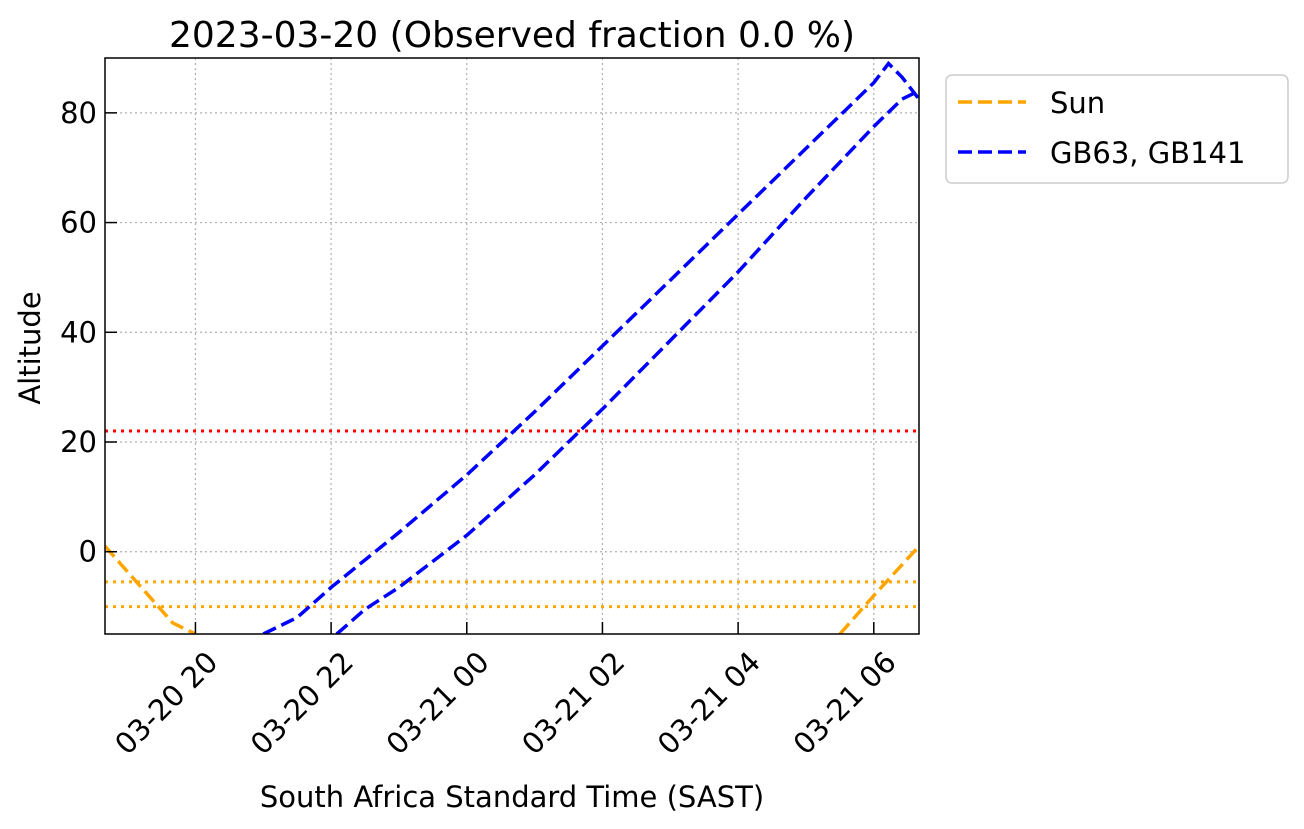  Describe the element at coordinates (512, 35) in the screenshot. I see `chart-title: 2023-03-20 (Observed fraction 0.0 %)` at that location.